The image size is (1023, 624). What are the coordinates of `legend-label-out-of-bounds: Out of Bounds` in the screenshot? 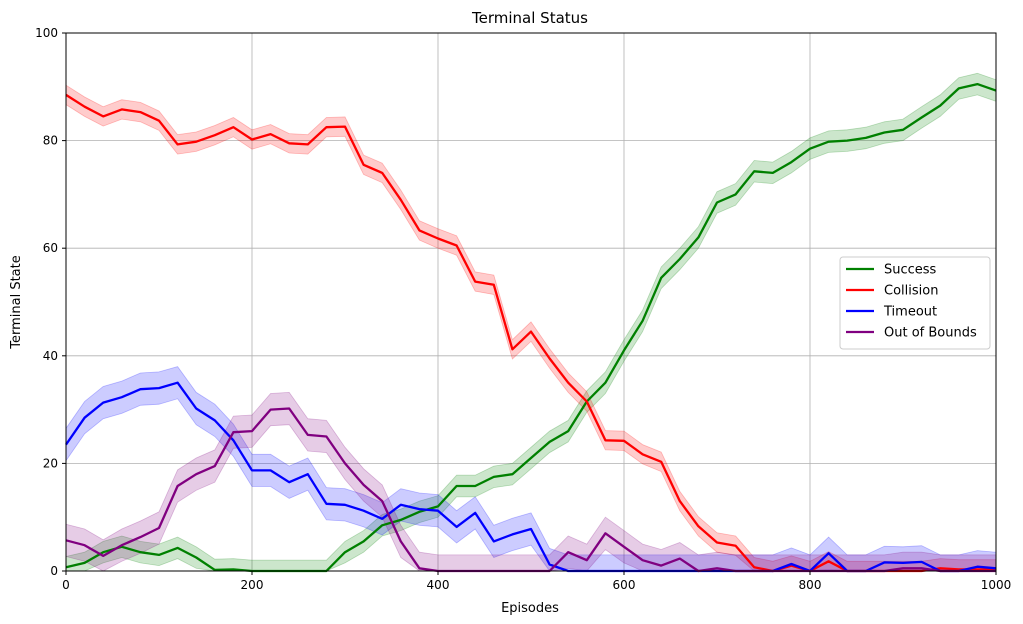 It's located at (930, 333).